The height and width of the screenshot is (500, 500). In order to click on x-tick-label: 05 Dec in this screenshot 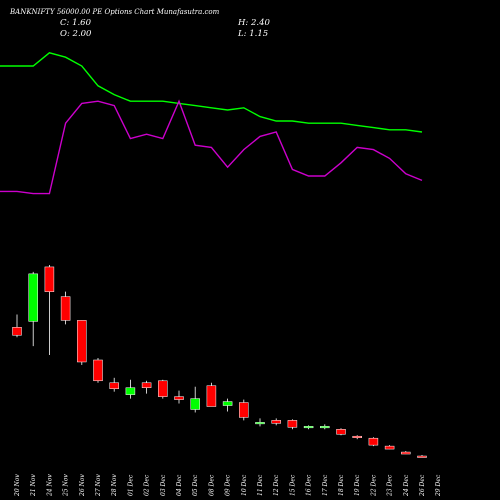, I will do `click(195, 485)`.